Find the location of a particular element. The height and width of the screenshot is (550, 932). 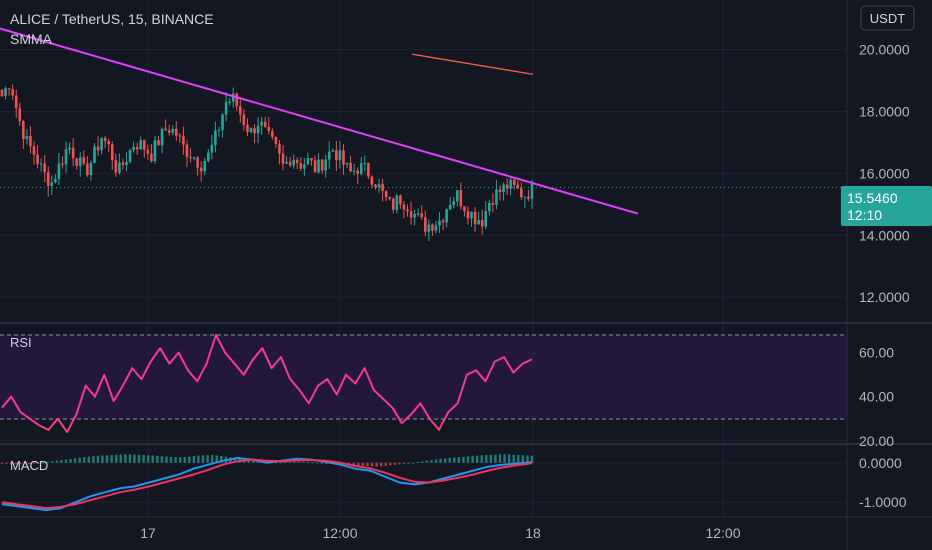

smma-indicator-label: SMMA is located at coordinates (31, 39).